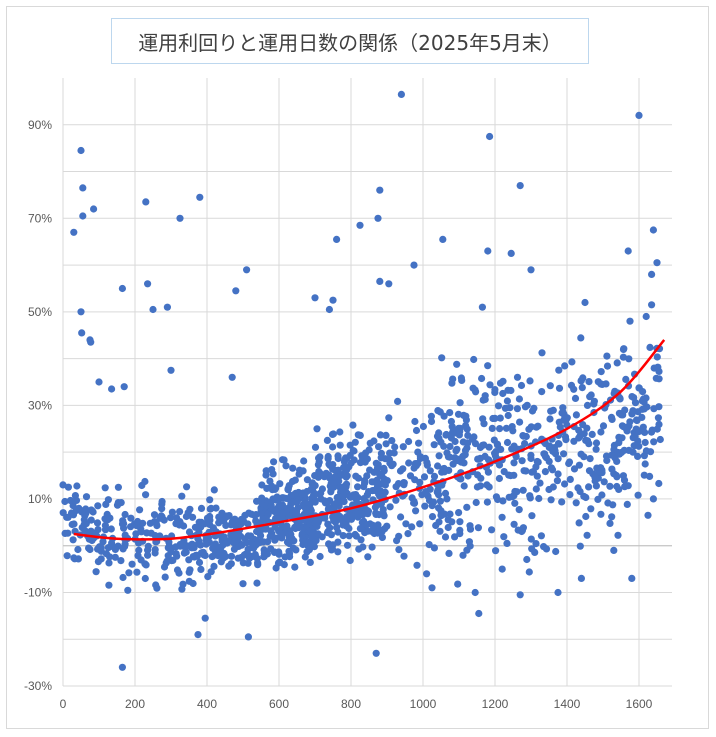 The width and height of the screenshot is (716, 737). Describe the element at coordinates (356, 704) in the screenshot. I see `x-axis-ticks: 0 200 400 600 800 1000 1200 1400 1600` at that location.